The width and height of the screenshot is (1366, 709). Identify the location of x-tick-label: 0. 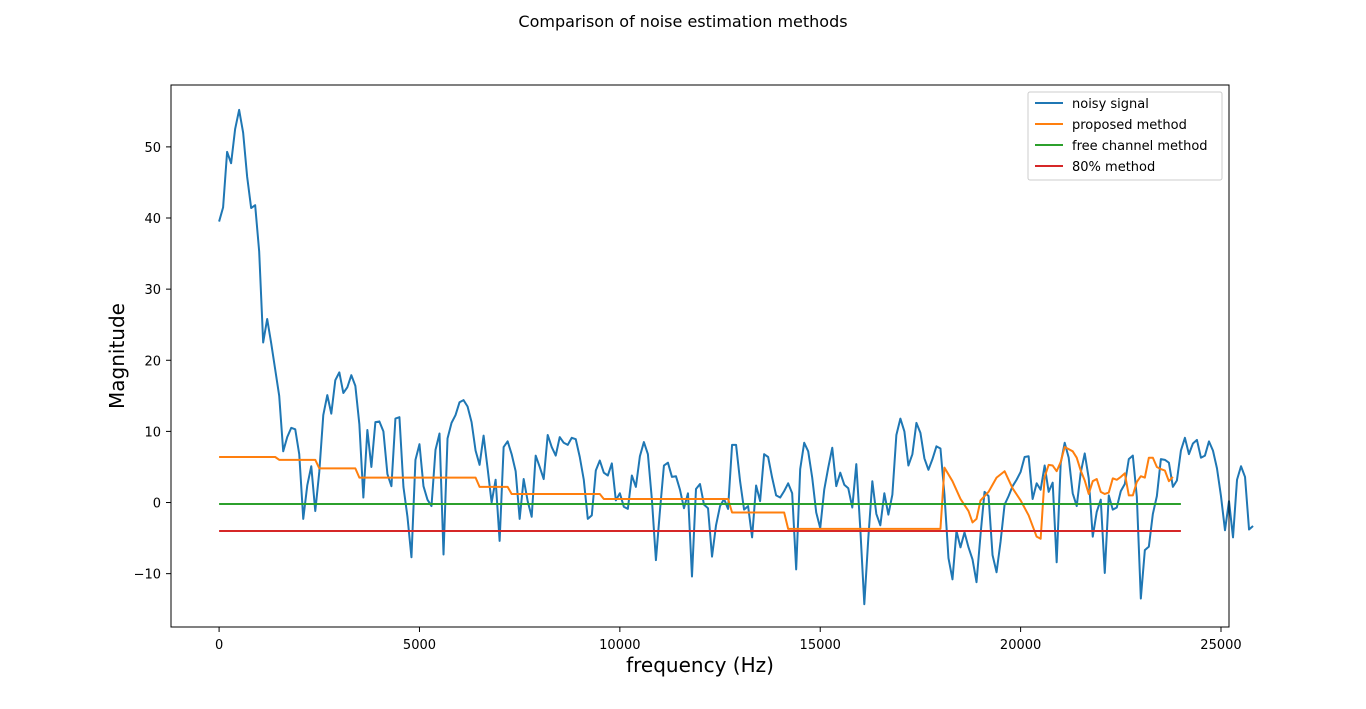
(219, 645).